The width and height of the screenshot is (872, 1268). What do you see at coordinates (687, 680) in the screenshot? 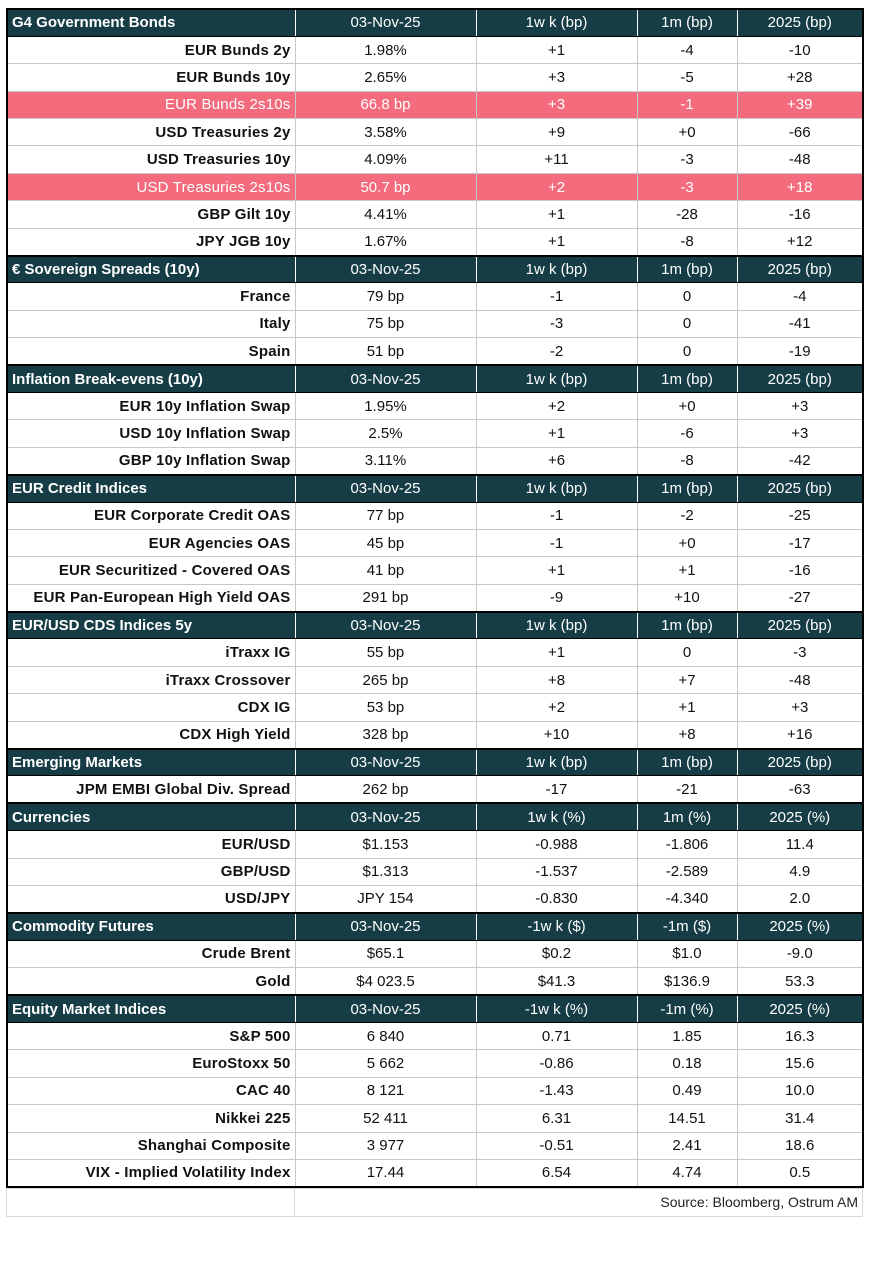
I see `value-cell: +7` at bounding box center [687, 680].